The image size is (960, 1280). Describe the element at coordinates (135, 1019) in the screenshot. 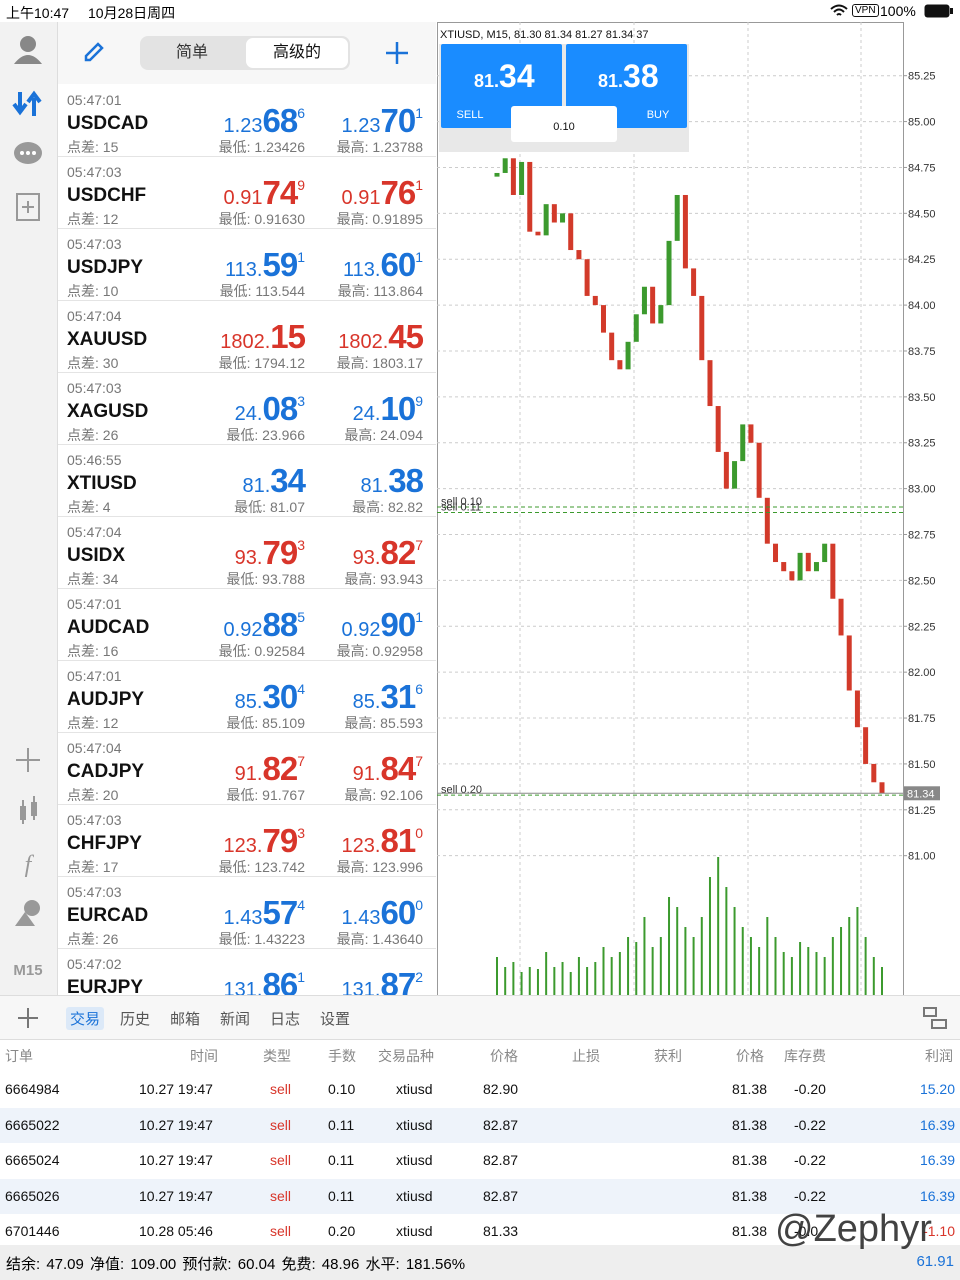

I see `tab: 历史` at that location.